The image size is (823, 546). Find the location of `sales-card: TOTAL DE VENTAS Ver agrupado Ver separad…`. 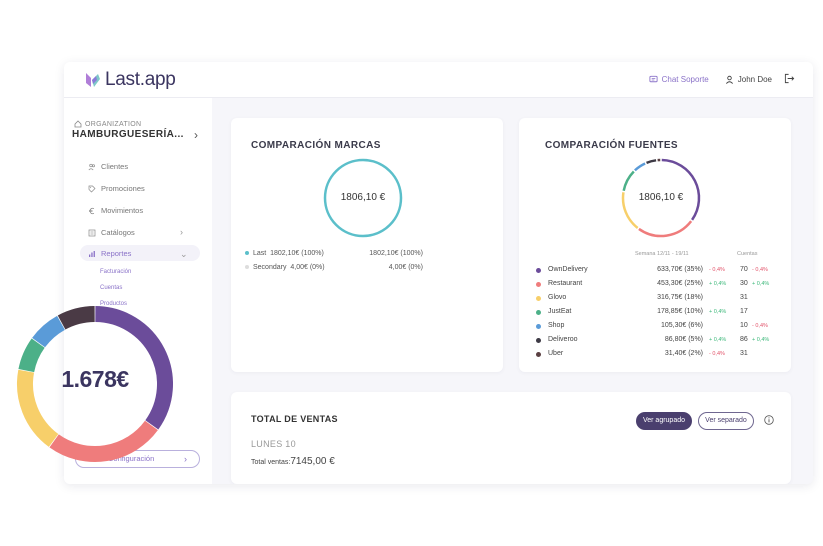

sales-card: TOTAL DE VENTAS Ver agrupado Ver separad… is located at coordinates (511, 438).